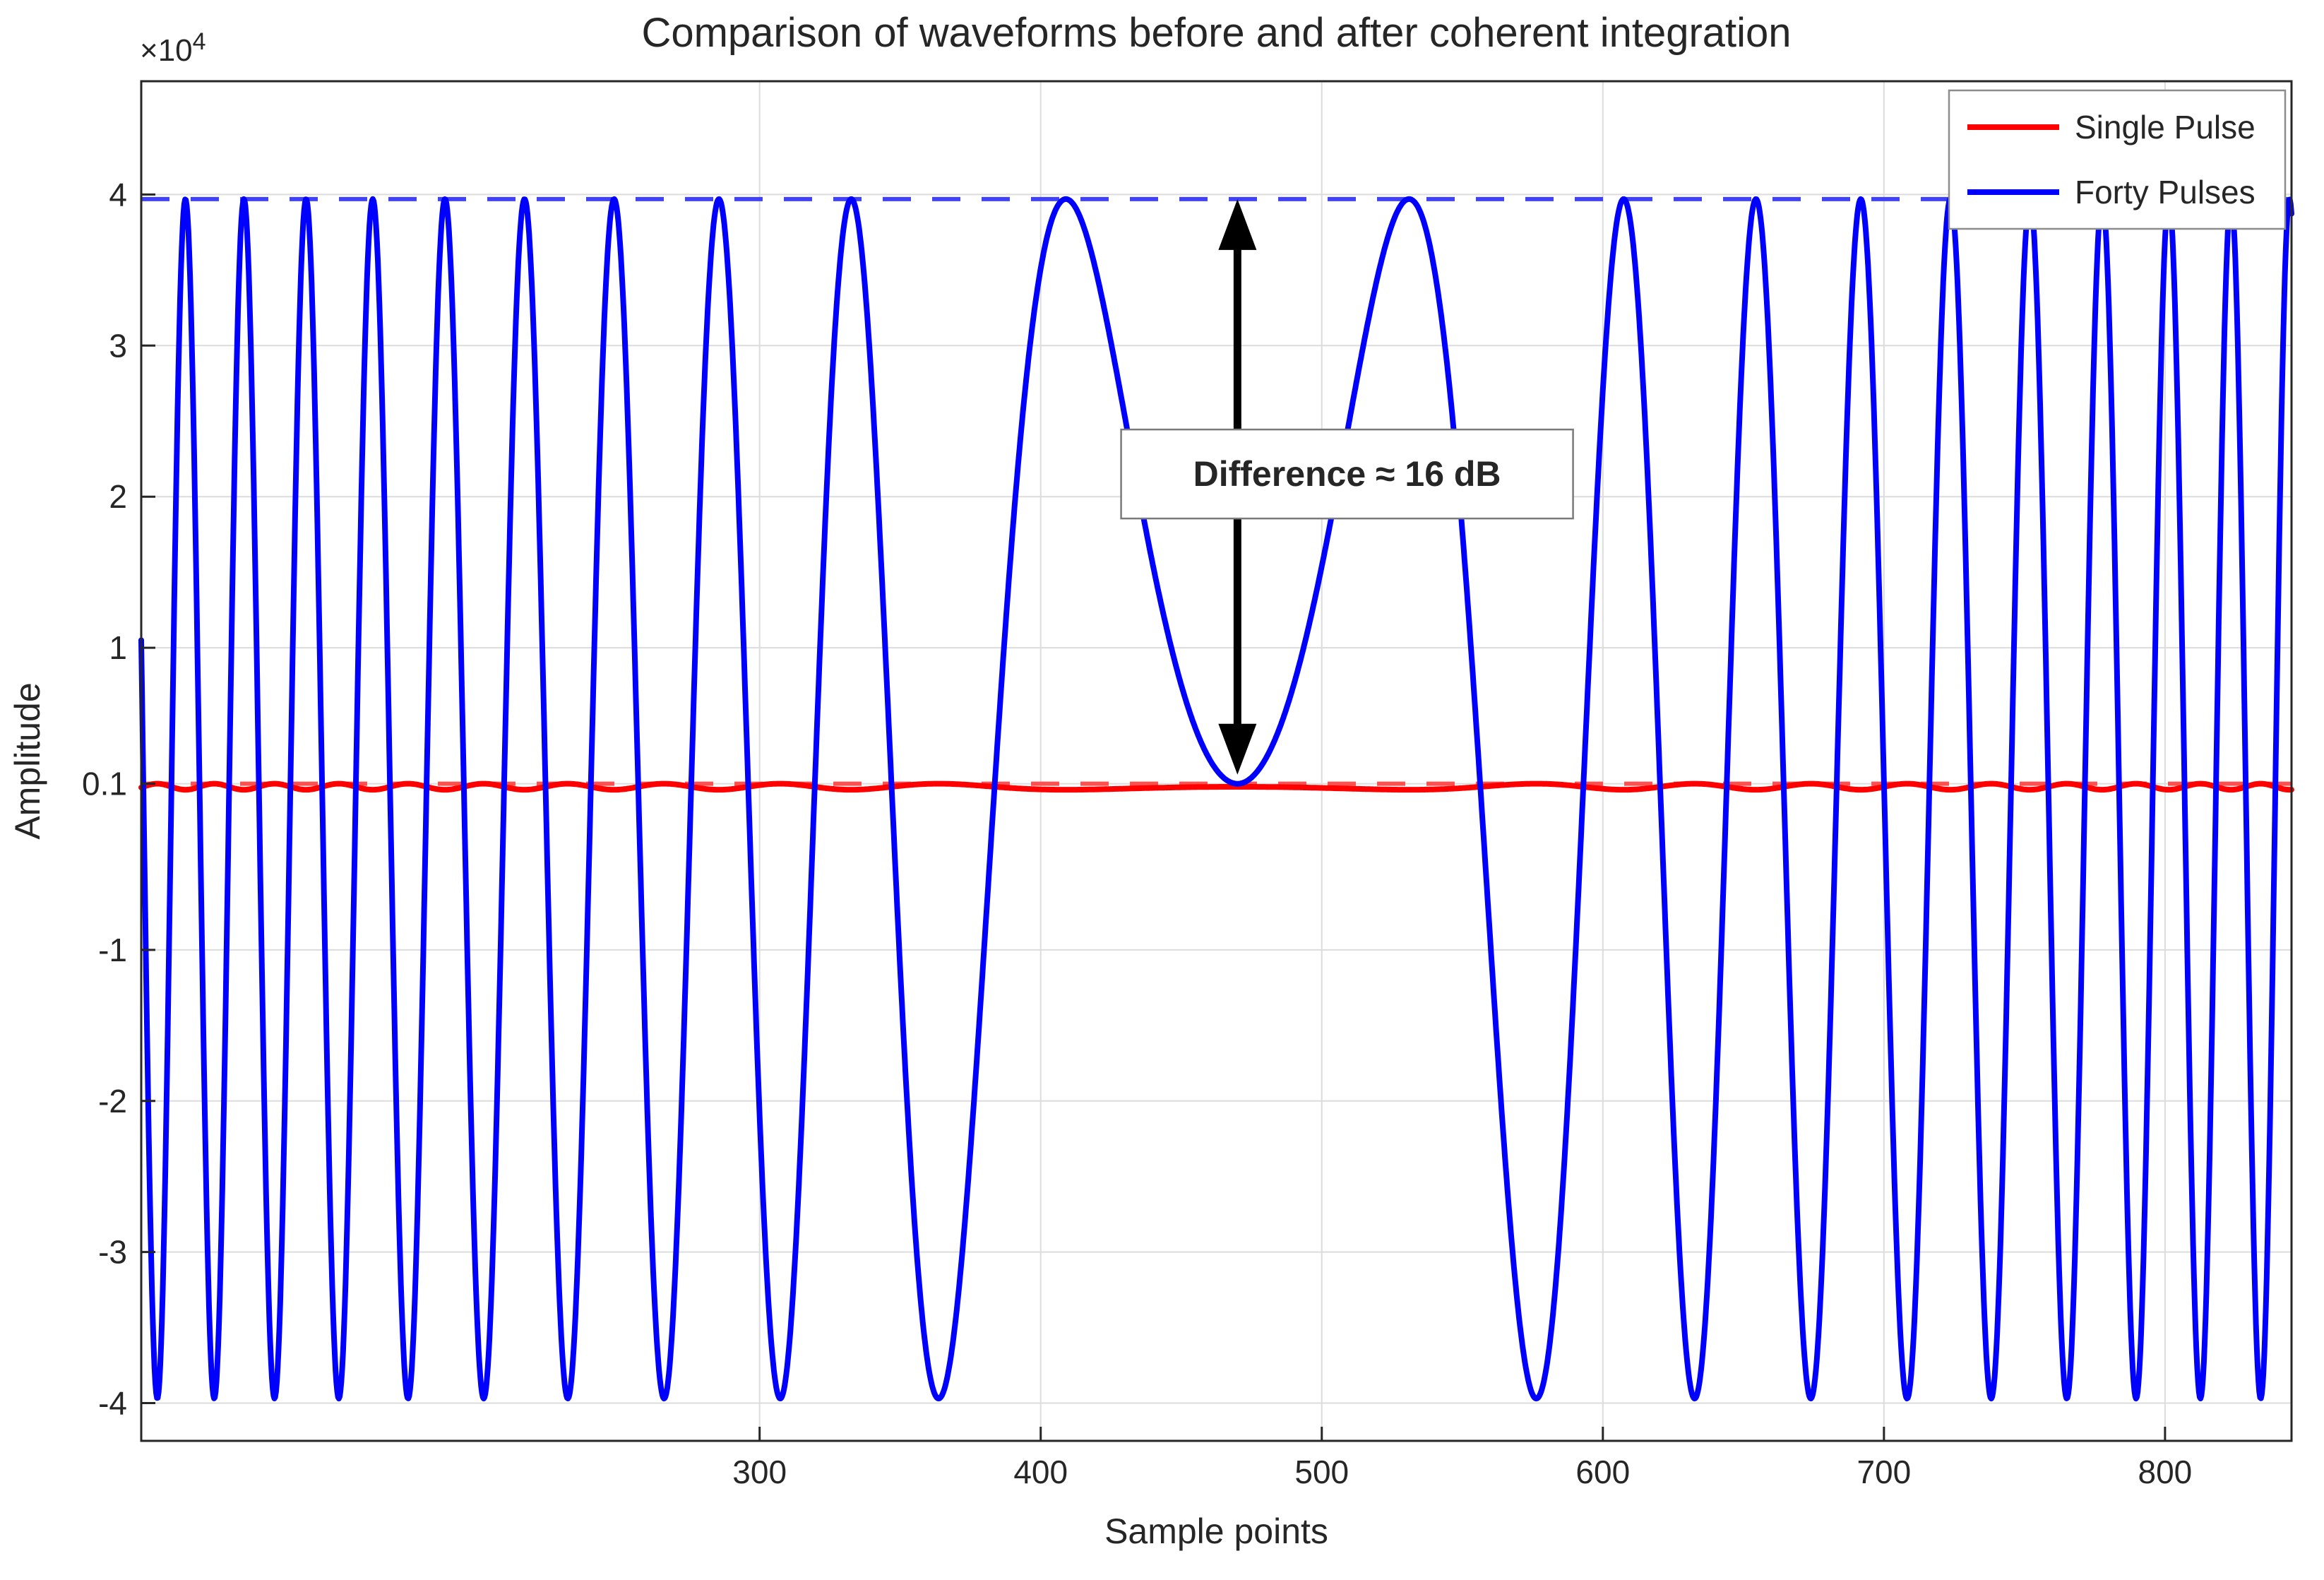 The image size is (2324, 1580). I want to click on y-tick-label: -2, so click(112, 1101).